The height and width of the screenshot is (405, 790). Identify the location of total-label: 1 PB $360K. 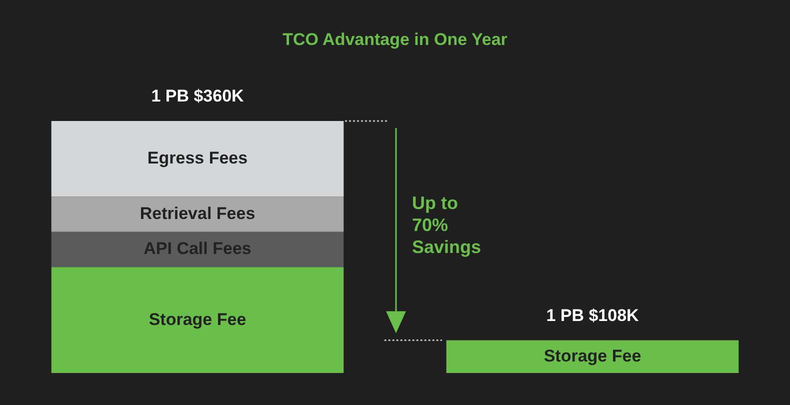
(198, 96).